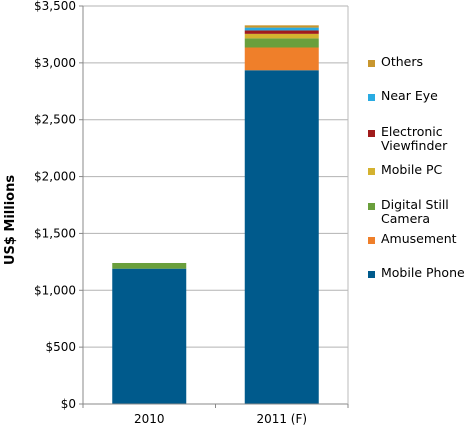 The image size is (467, 428). What do you see at coordinates (419, 238) in the screenshot?
I see `legend-label: Amusement` at bounding box center [419, 238].